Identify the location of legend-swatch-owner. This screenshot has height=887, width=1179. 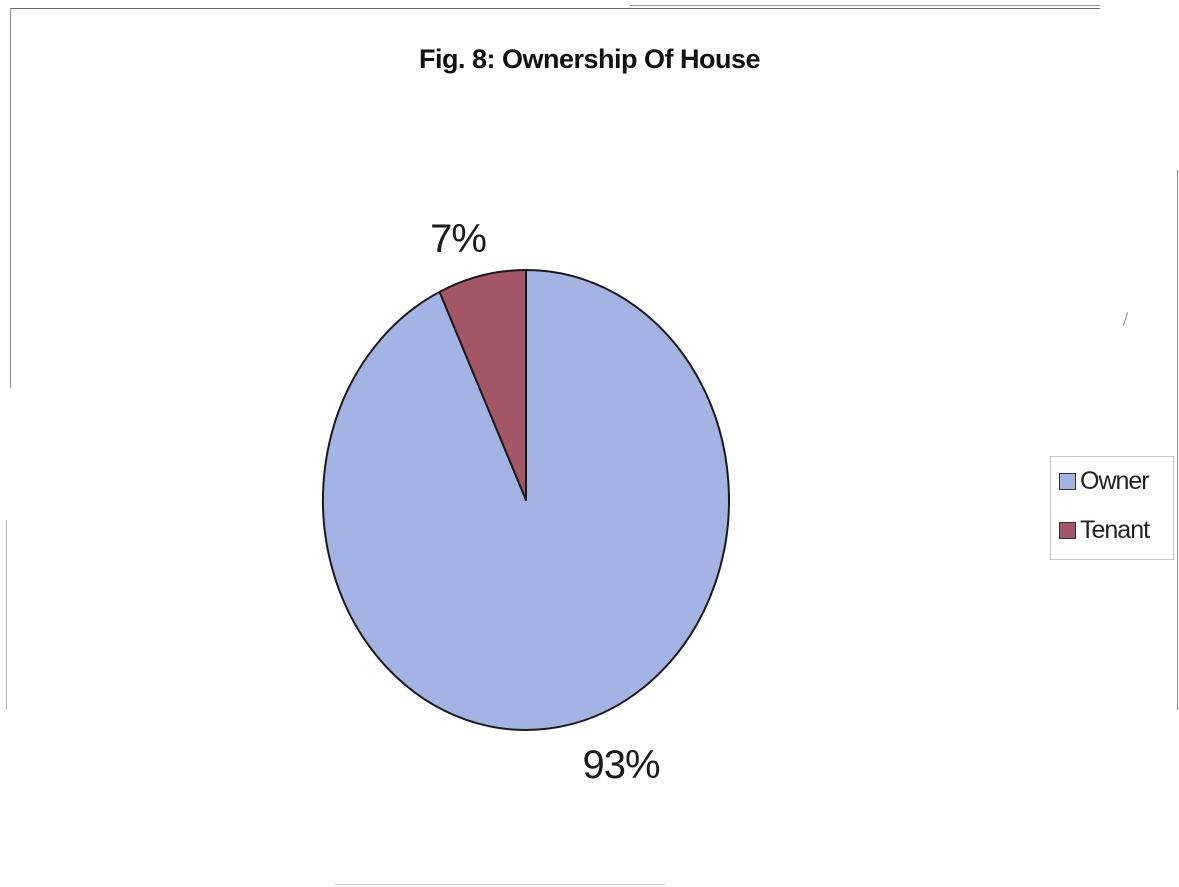
(1067, 481).